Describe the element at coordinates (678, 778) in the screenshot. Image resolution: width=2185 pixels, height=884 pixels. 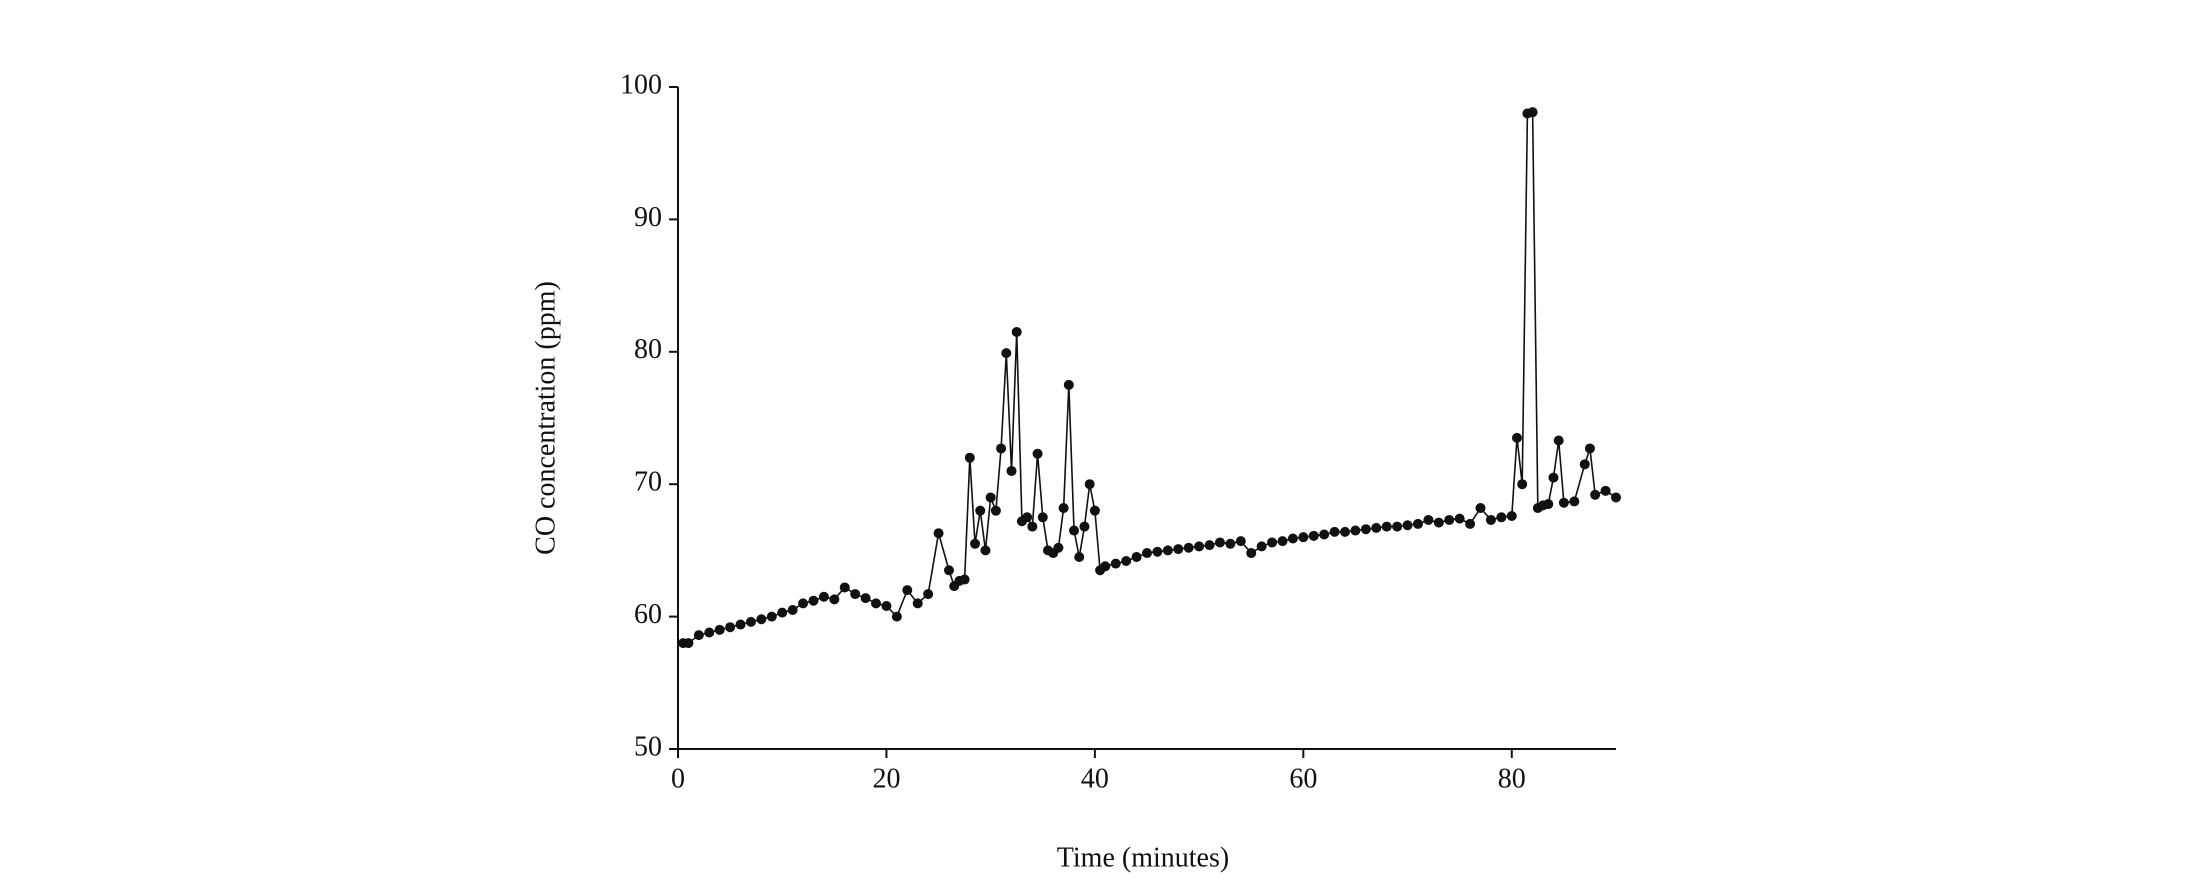
I see `x-tick-label: 0` at that location.